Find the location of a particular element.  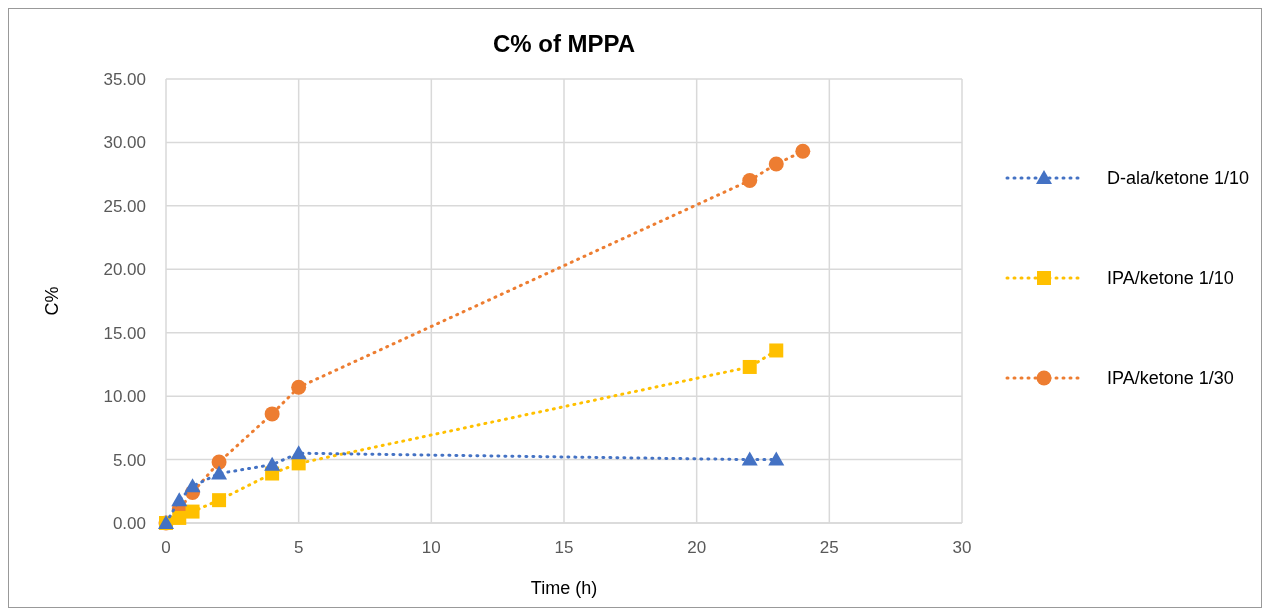

legend-label: IPA/ketone 1/10 is located at coordinates (1170, 278).